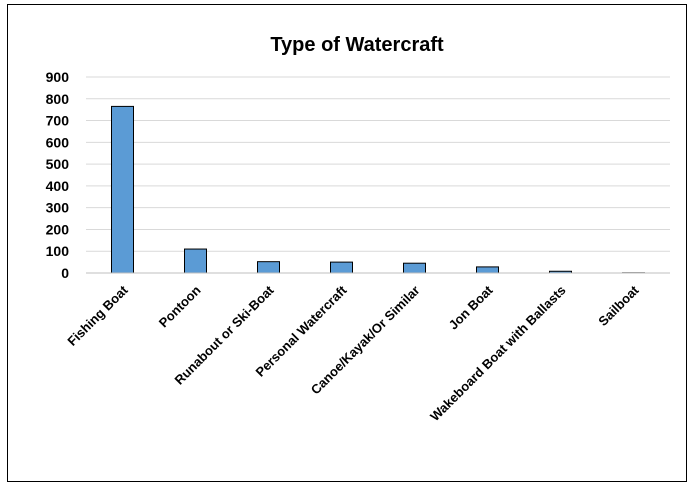  Describe the element at coordinates (58, 142) in the screenshot. I see `y-tick-label: 600` at that location.